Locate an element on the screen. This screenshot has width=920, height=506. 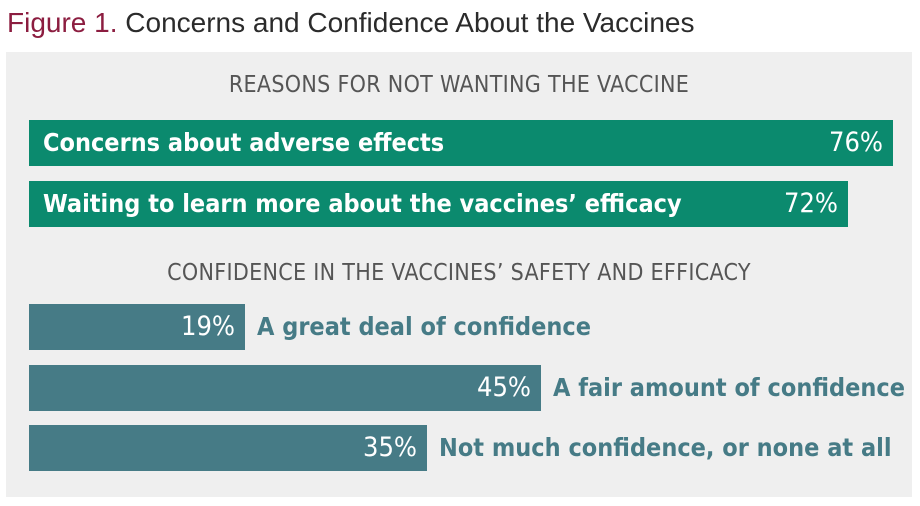
bar-category-label: A great deal of confidence is located at coordinates (424, 326).